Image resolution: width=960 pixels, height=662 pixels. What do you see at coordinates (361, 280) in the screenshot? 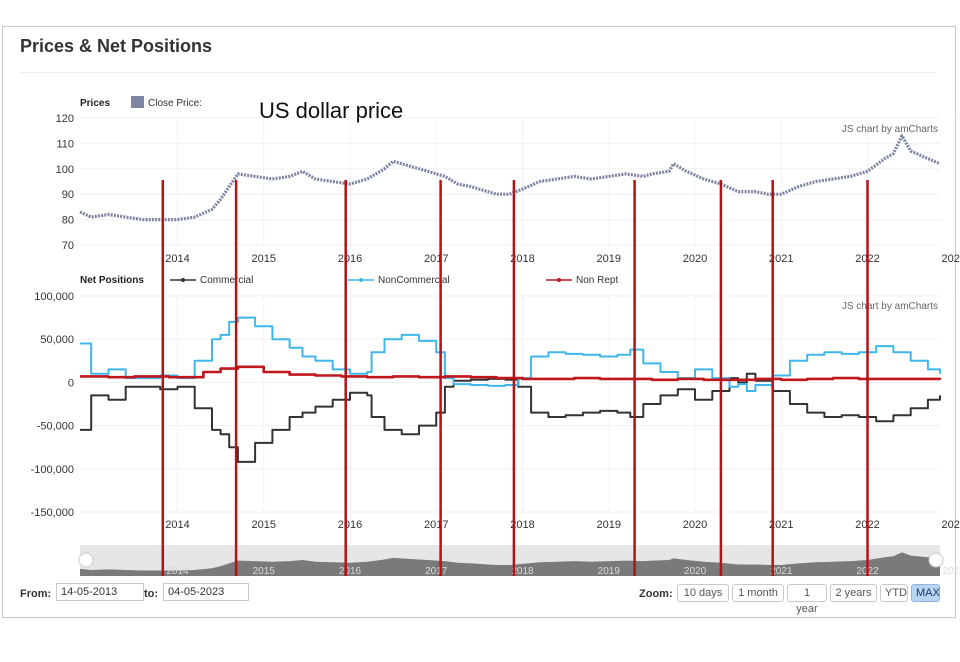
I see `noncommercial-legend-marker` at bounding box center [361, 280].